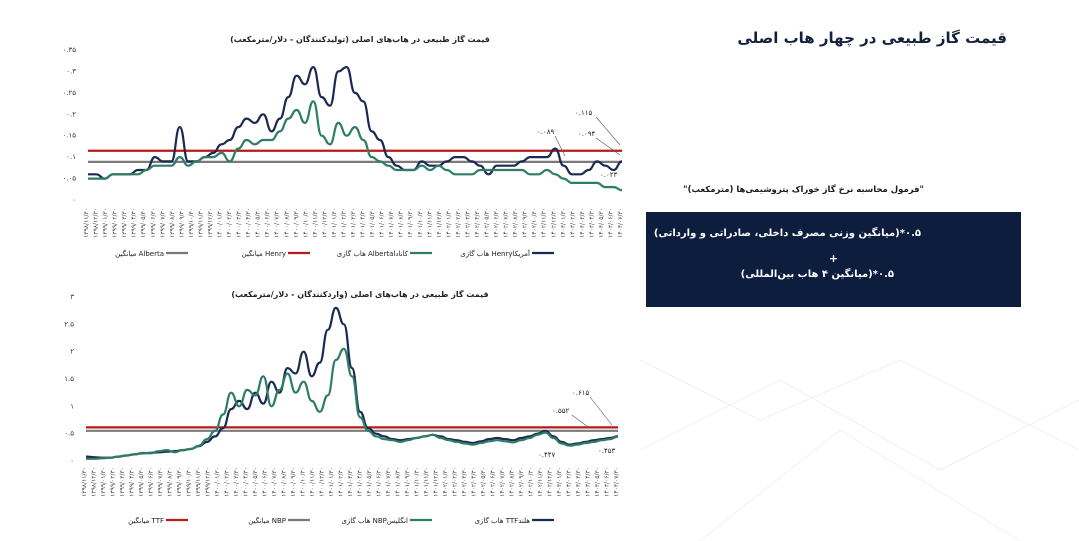 This screenshot has height=541, width=1079. What do you see at coordinates (263, 253) in the screenshot?
I see `legend-label: میانگین Henry` at bounding box center [263, 253].